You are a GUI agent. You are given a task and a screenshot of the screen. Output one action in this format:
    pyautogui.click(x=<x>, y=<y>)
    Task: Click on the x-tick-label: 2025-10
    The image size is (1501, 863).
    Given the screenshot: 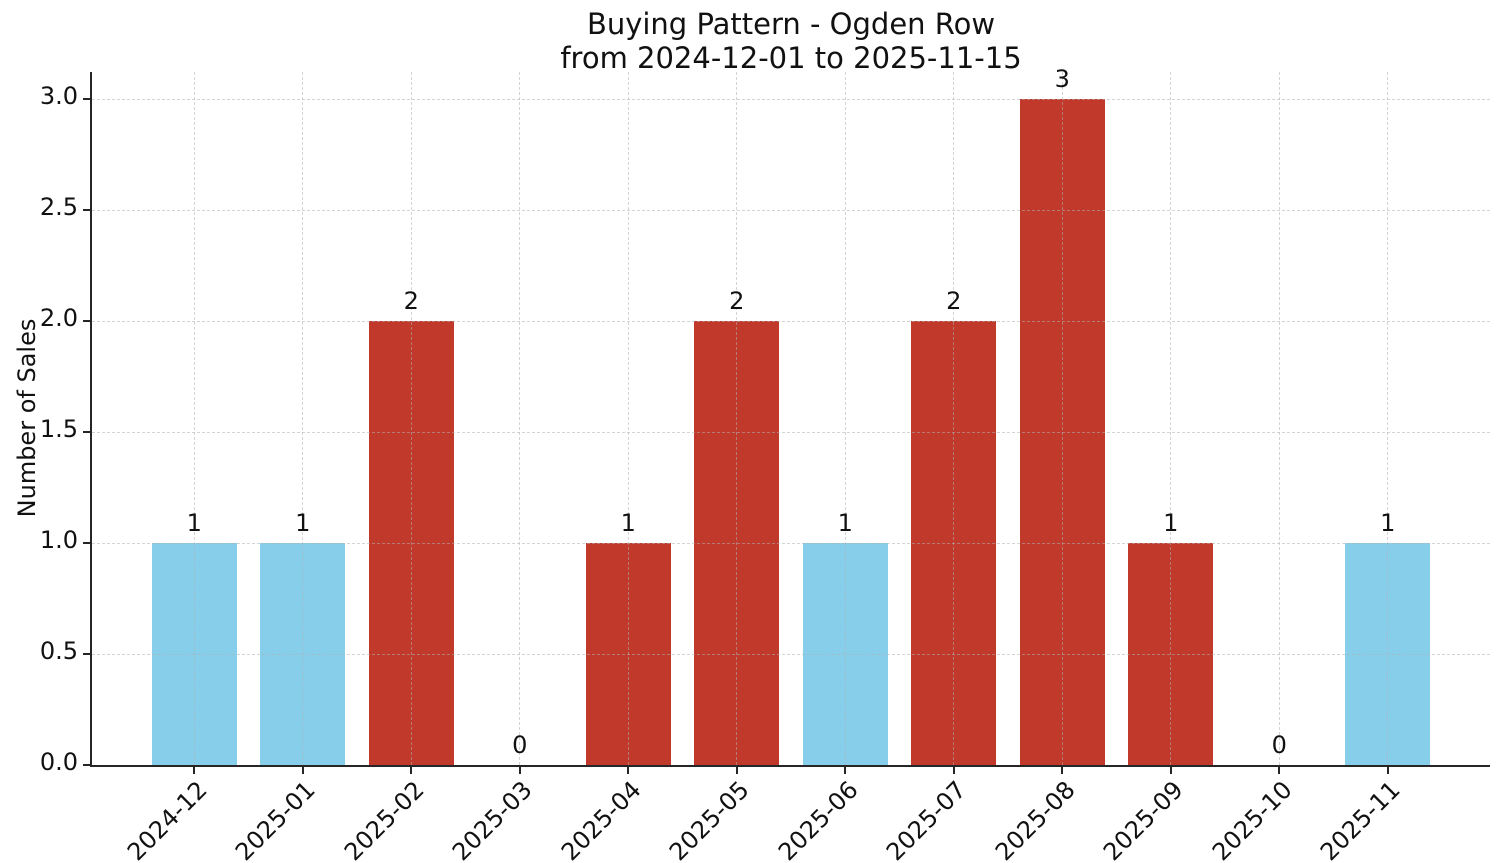 What is the action you would take?
    pyautogui.click(x=1252, y=819)
    